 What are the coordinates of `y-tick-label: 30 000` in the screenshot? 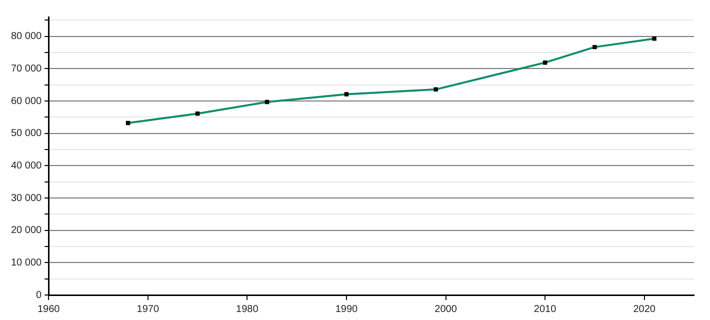 It's located at (26, 198).